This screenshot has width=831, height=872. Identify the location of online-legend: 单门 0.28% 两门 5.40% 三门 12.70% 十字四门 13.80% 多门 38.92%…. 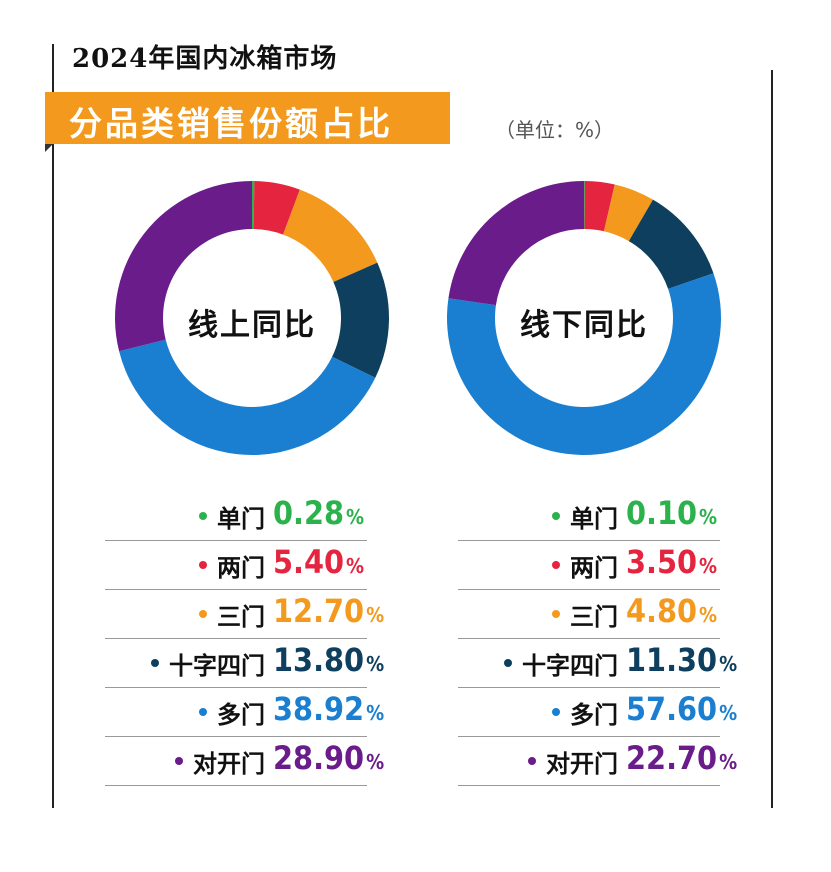
(244, 639).